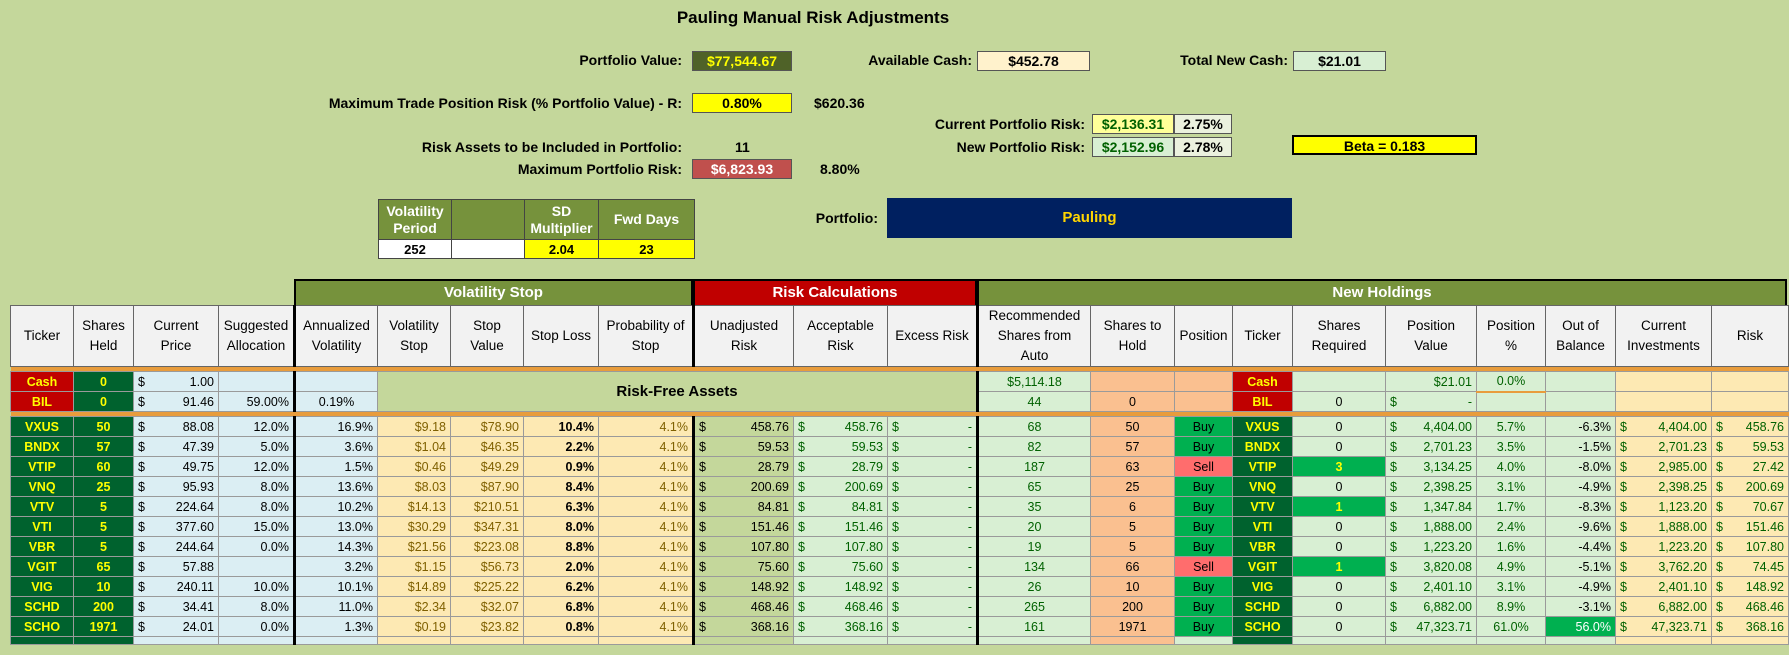 The height and width of the screenshot is (655, 1789). I want to click on shares-held-cell: 60, so click(103, 466).